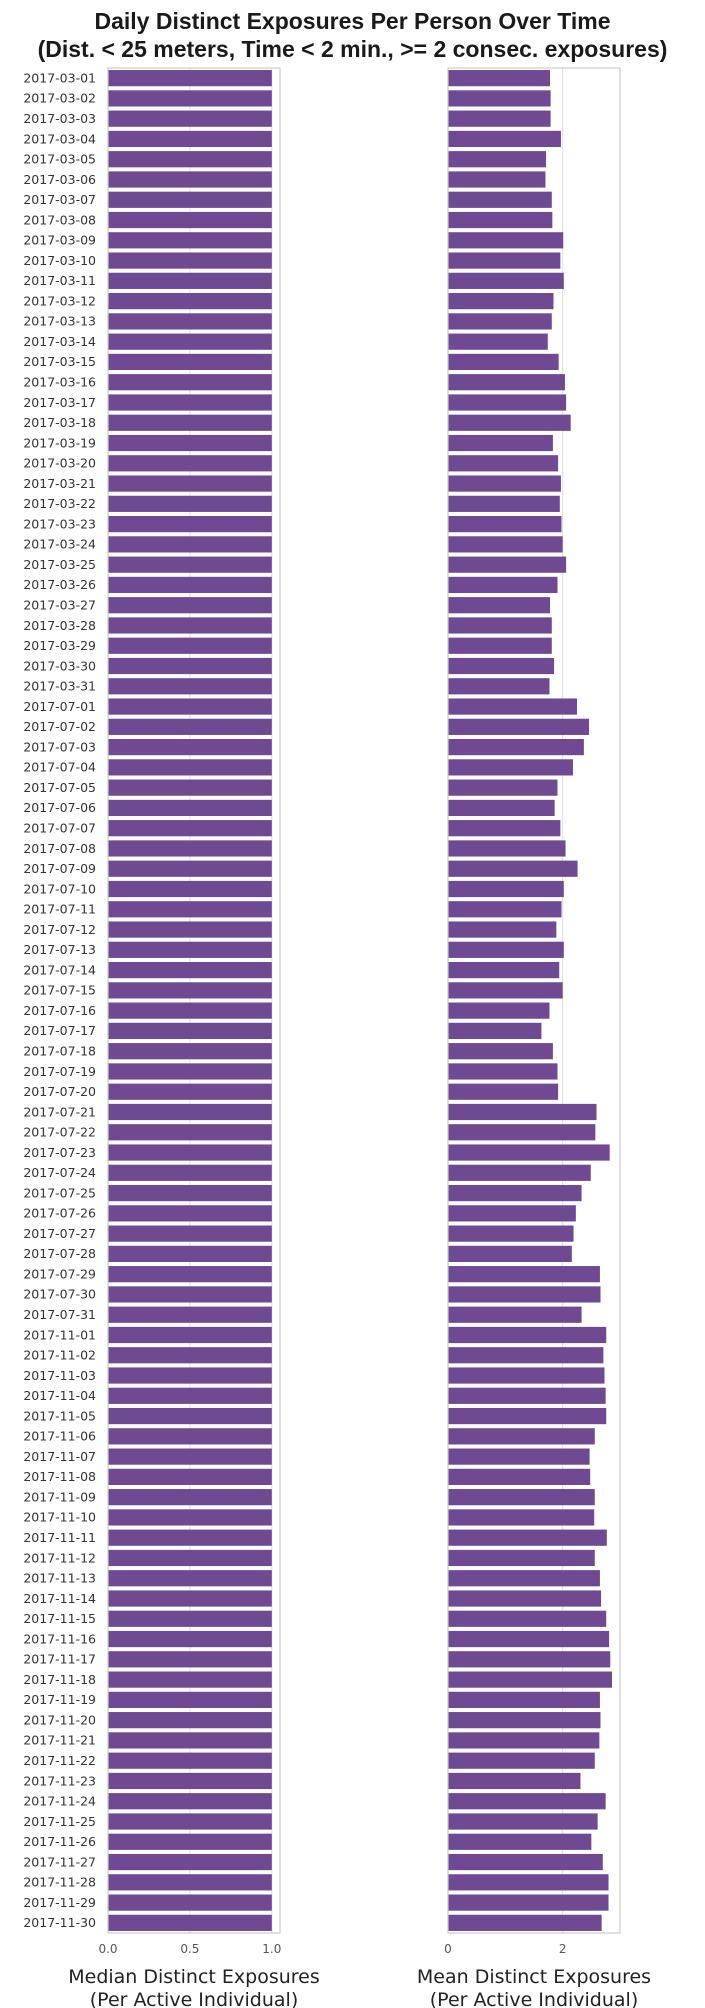  Describe the element at coordinates (563, 1949) in the screenshot. I see `x-tick-label: 2` at that location.